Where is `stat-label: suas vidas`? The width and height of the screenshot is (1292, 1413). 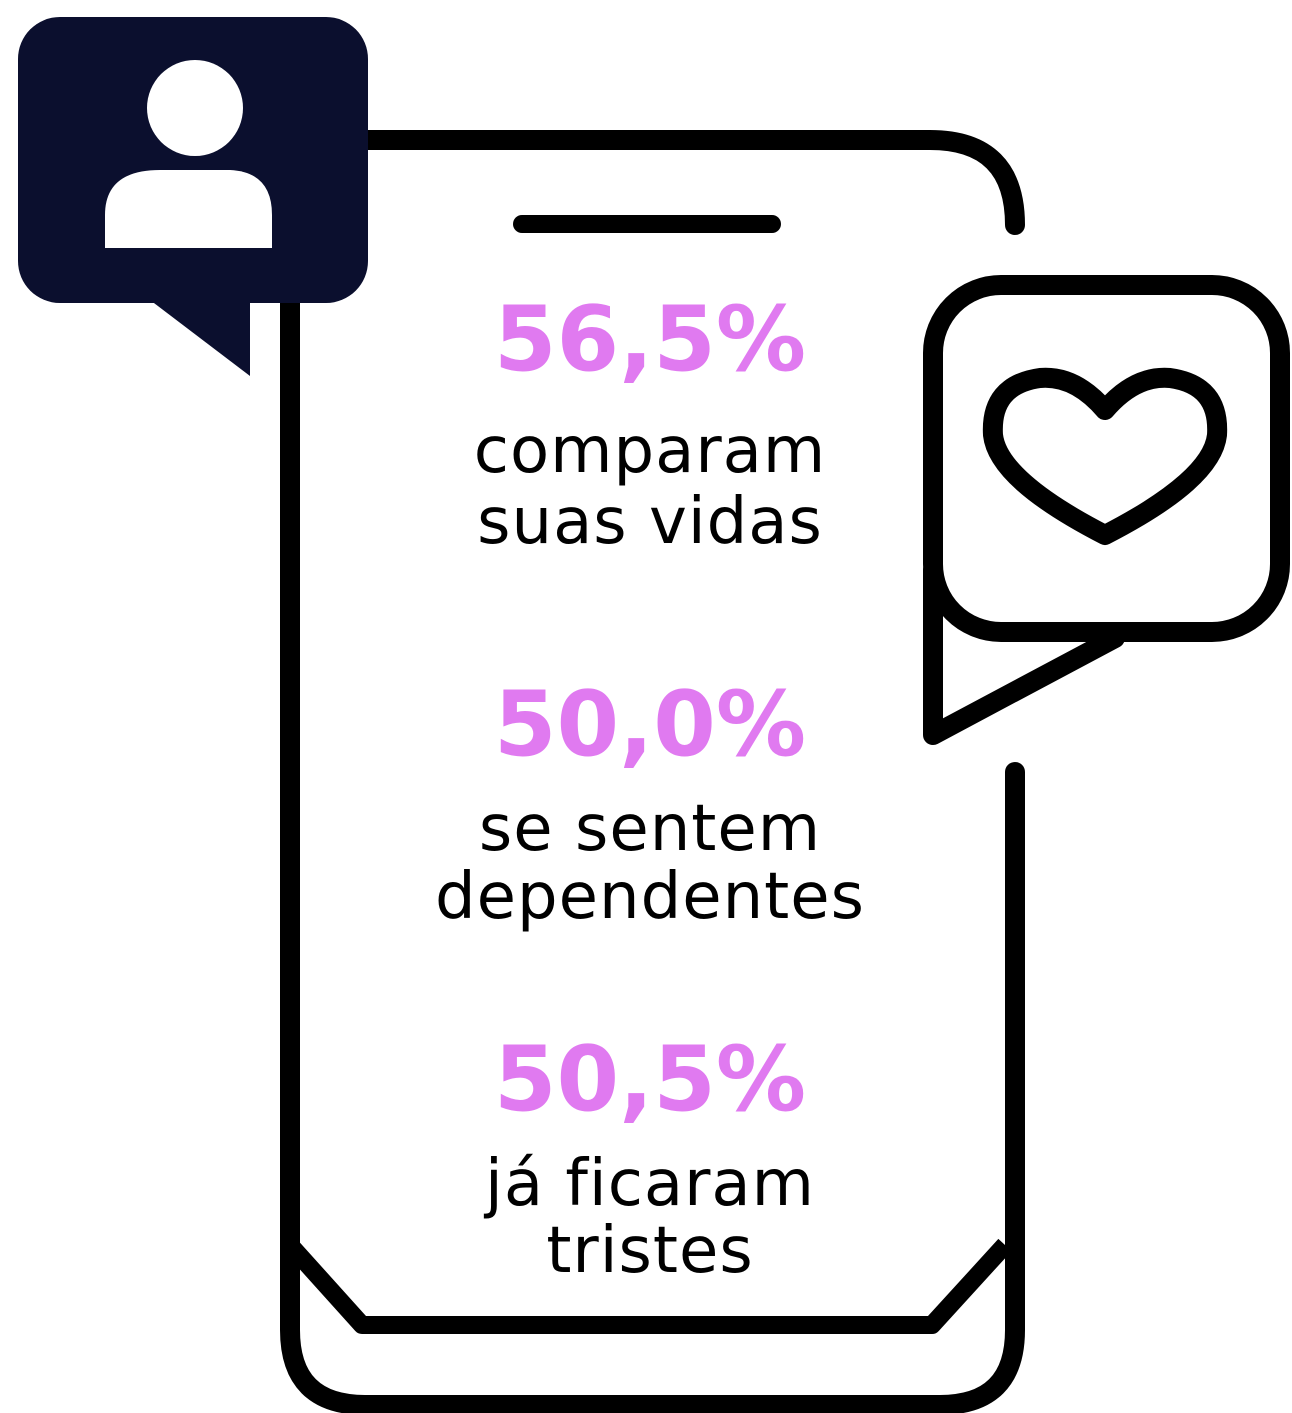 stat-label: suas vidas is located at coordinates (650, 522).